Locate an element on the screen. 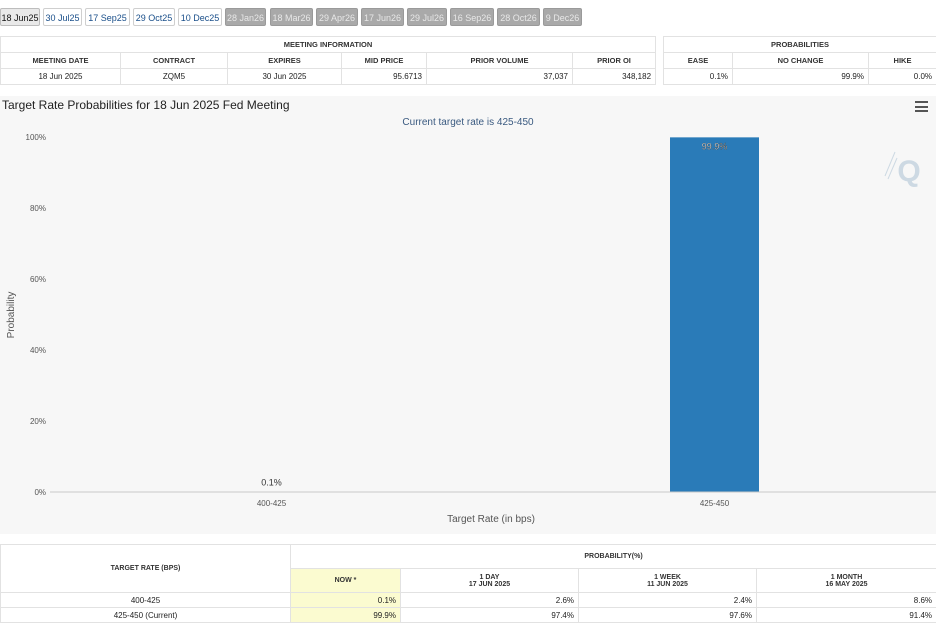  tab-16-sep26: 16 Sep26 is located at coordinates (472, 17).